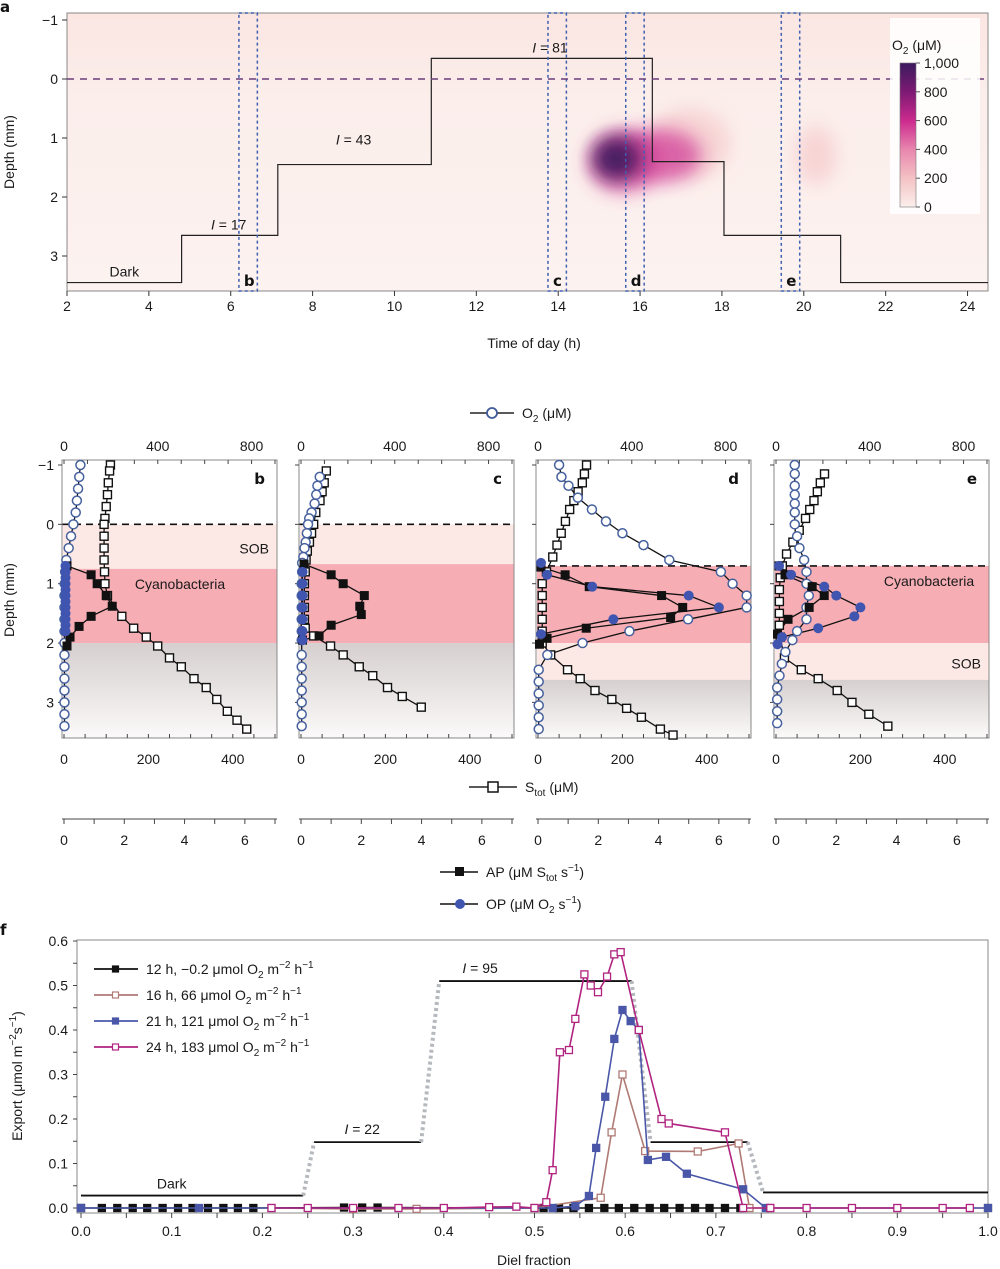  Describe the element at coordinates (816, 156) in the screenshot. I see `o2-hotspot` at that location.